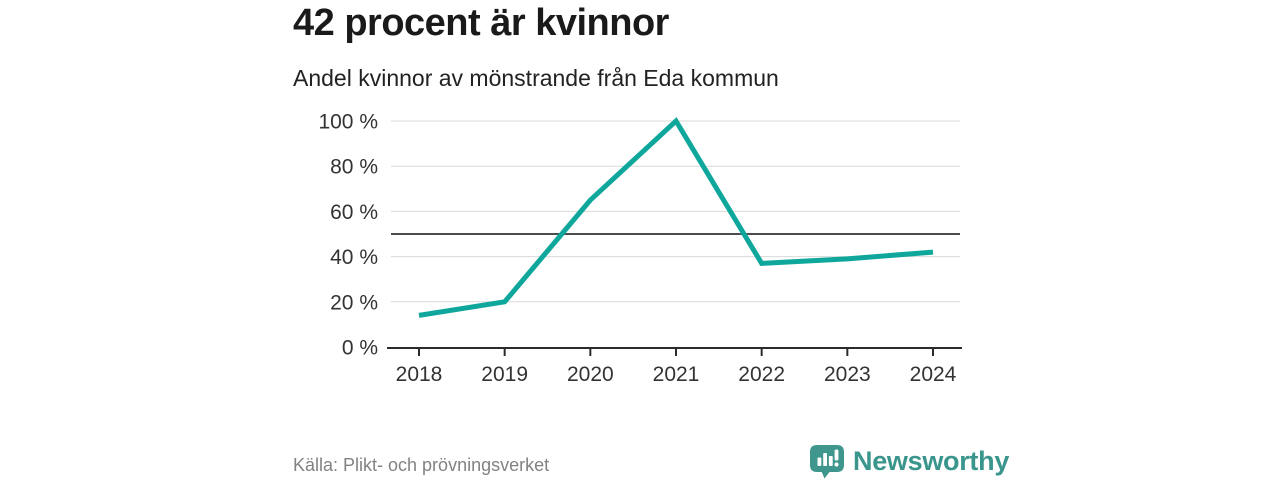  I want to click on x-tick-label: 2019, so click(504, 374).